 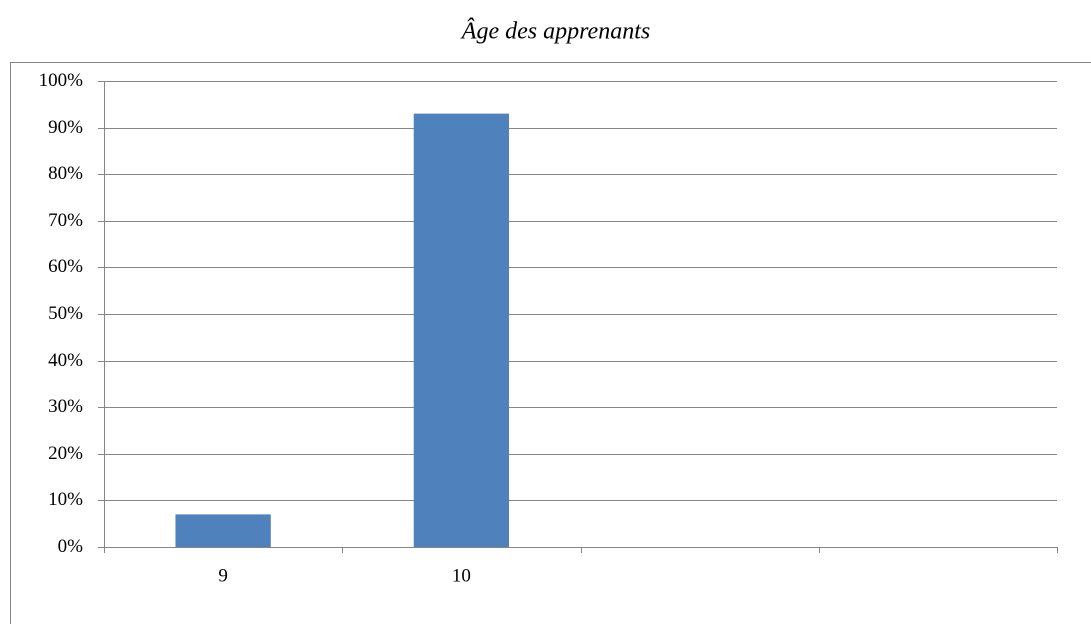 I want to click on y-tick-label: 70%, so click(x=65, y=220).